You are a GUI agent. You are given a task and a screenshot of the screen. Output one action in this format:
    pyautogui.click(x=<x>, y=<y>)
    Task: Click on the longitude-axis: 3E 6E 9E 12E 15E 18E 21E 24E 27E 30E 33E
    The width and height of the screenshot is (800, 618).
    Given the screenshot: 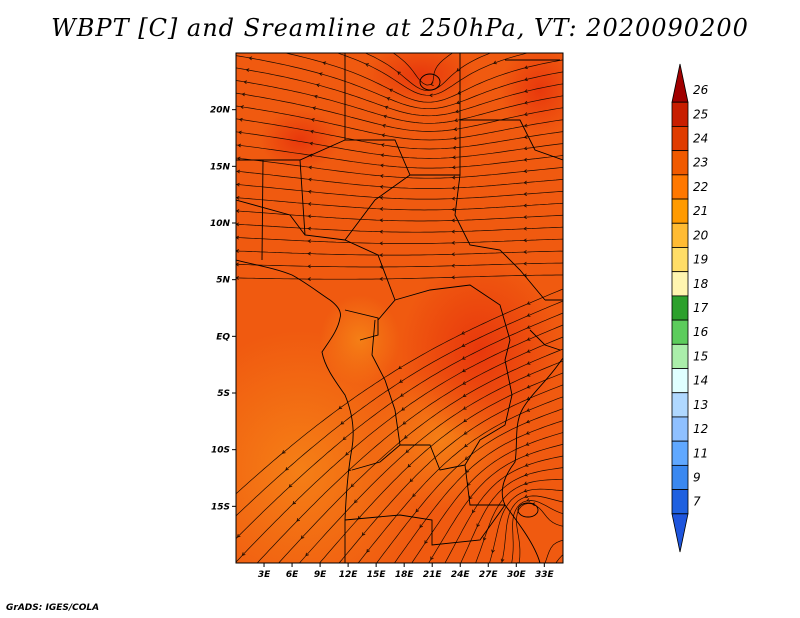 What is the action you would take?
    pyautogui.click(x=406, y=571)
    